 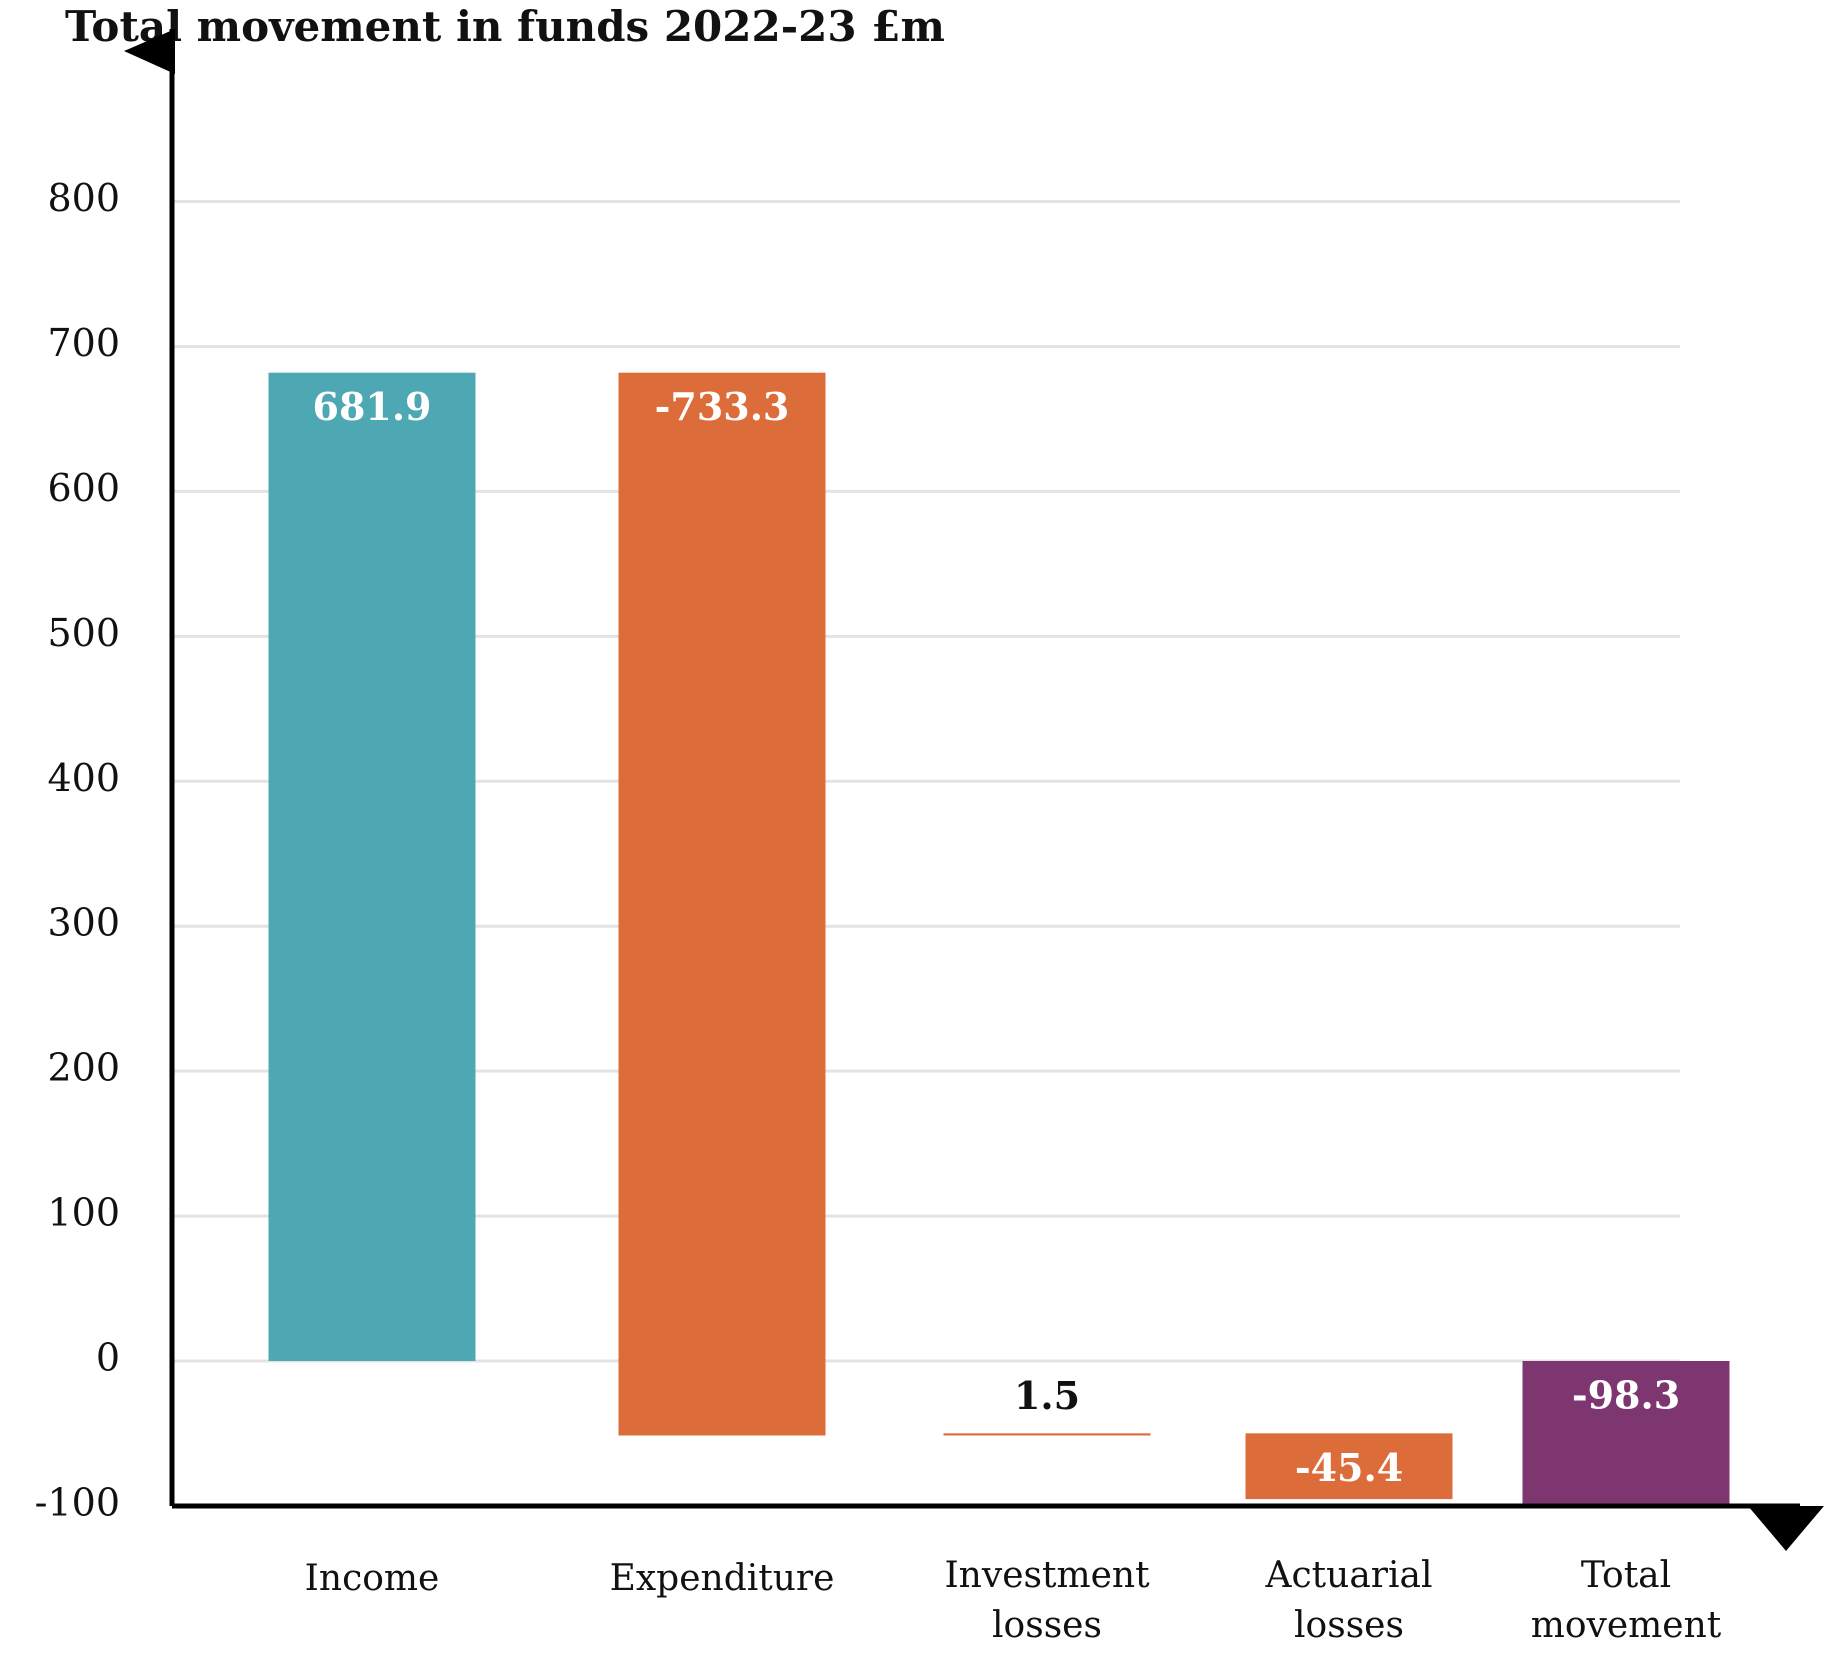 What do you see at coordinates (722, 1578) in the screenshot?
I see `x-tick-label: Expenditure` at bounding box center [722, 1578].